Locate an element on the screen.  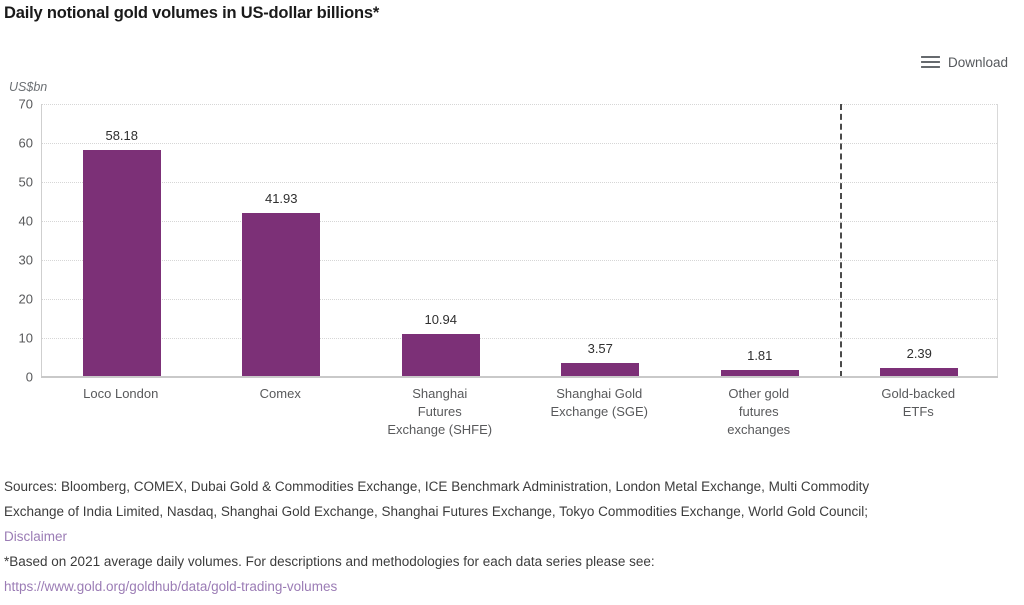
y-axis-unit-label: US$bn is located at coordinates (28, 87).